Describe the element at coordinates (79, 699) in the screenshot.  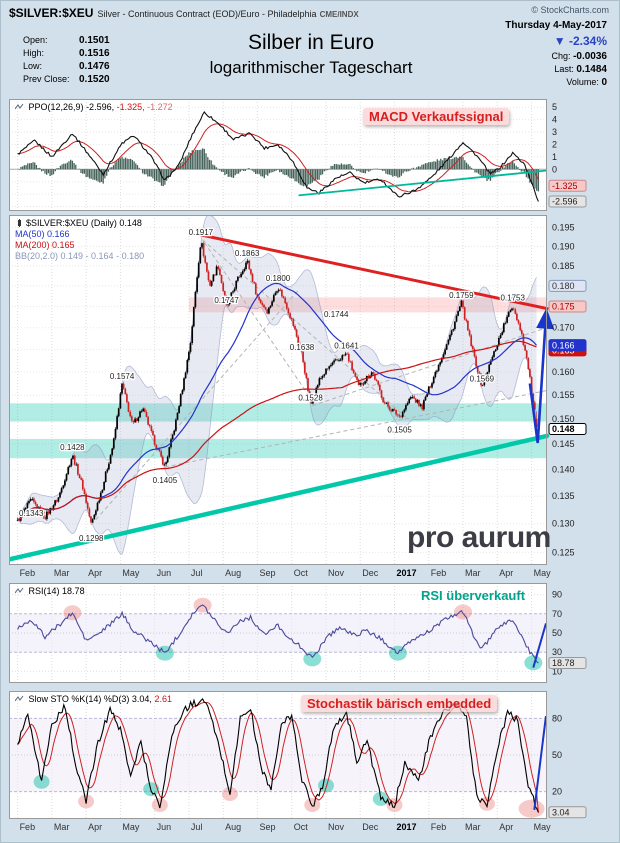
I see `sto-legend-name: Slow STO %K(14) %D(3)` at that location.